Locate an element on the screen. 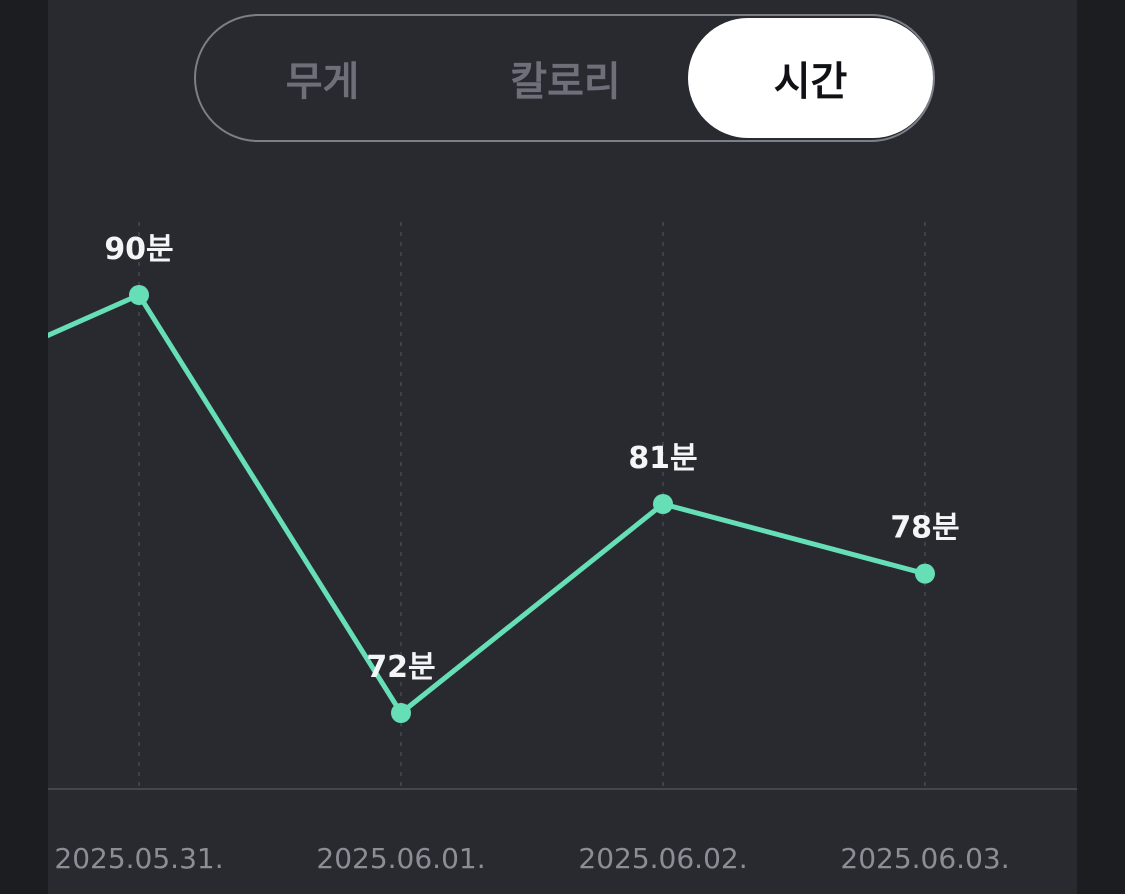 The image size is (1125, 894). data-label: 78분 is located at coordinates (924, 528).